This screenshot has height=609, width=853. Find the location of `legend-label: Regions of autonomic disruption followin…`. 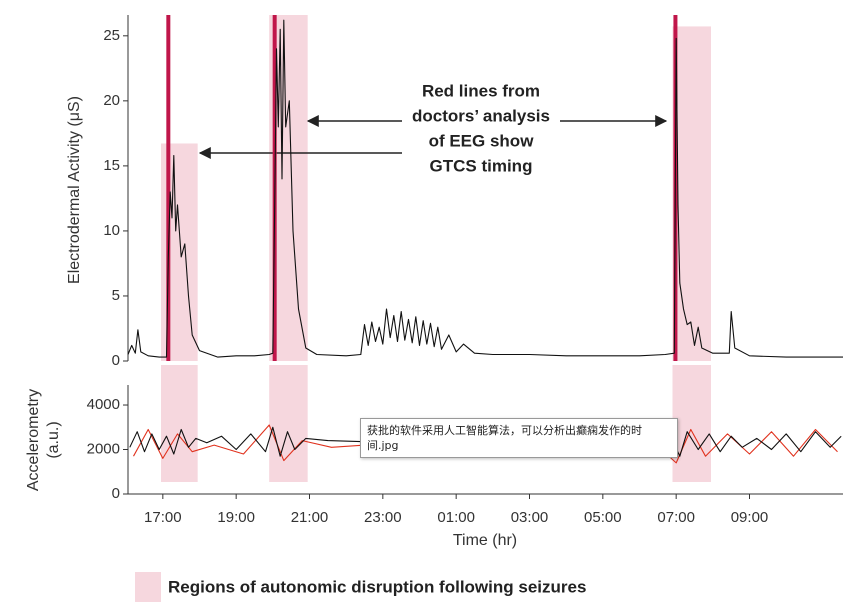

legend-label: Regions of autonomic disruption followin… is located at coordinates (377, 586).